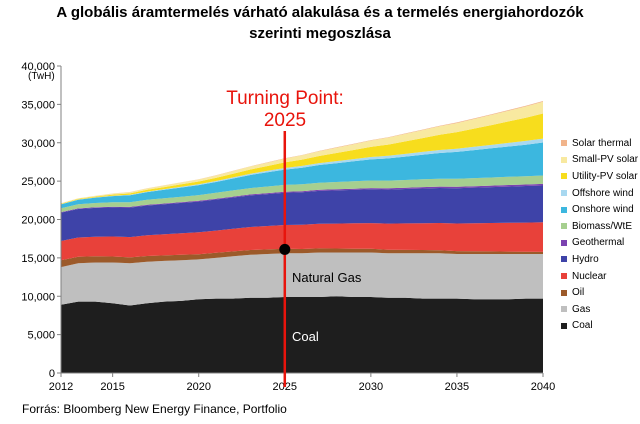  I want to click on coal-annotation: Coal, so click(305, 336).